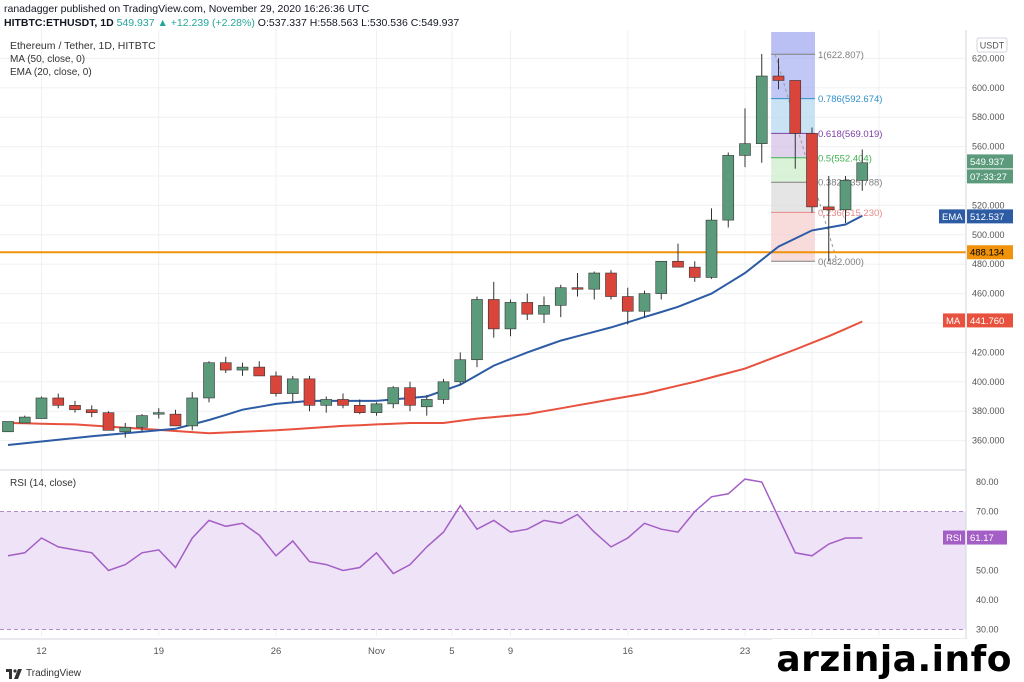 This screenshot has height=682, width=1024. I want to click on rsi-line, so click(435, 526).